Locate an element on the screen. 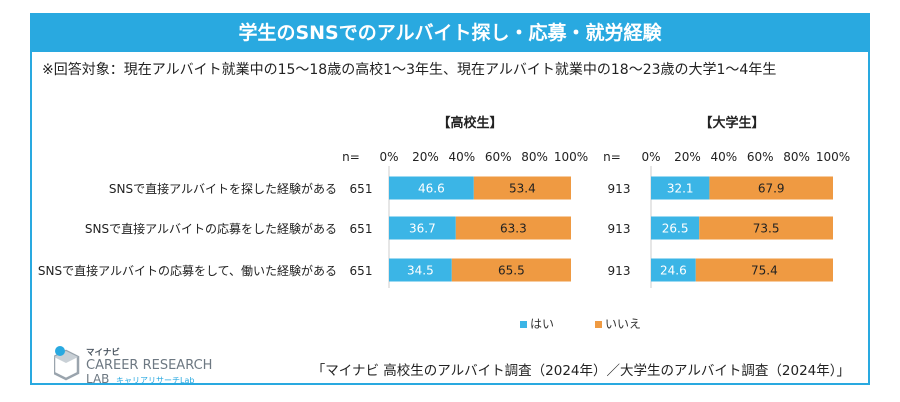  data-label: 32.1 is located at coordinates (680, 189).